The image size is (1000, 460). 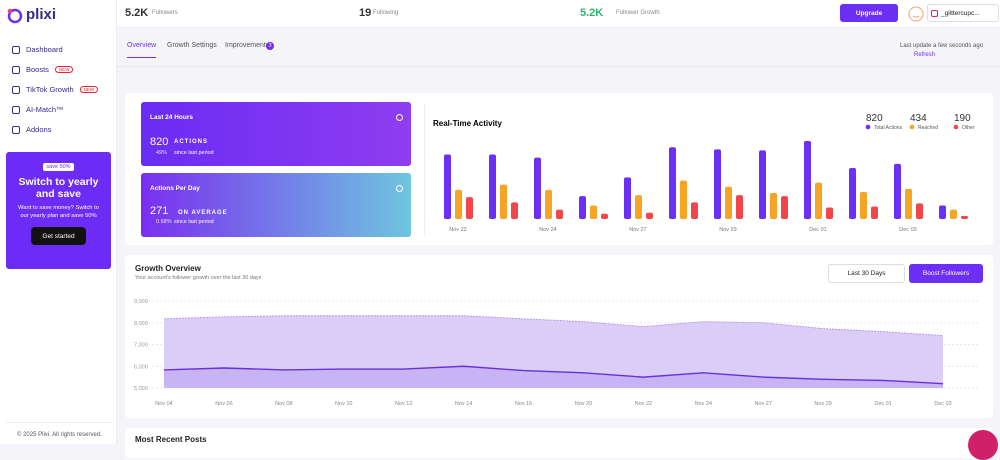 I want to click on avatar, so click(x=916, y=14).